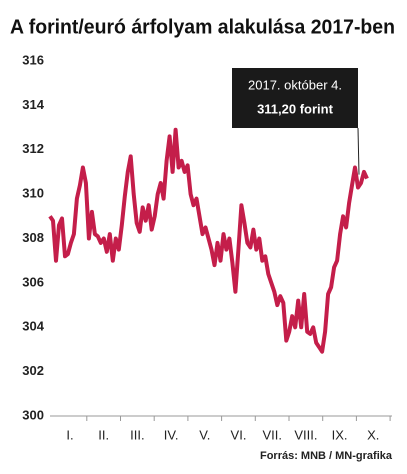 The width and height of the screenshot is (407, 474). What do you see at coordinates (33, 59) in the screenshot?
I see `y-tick-label: 316` at bounding box center [33, 59].